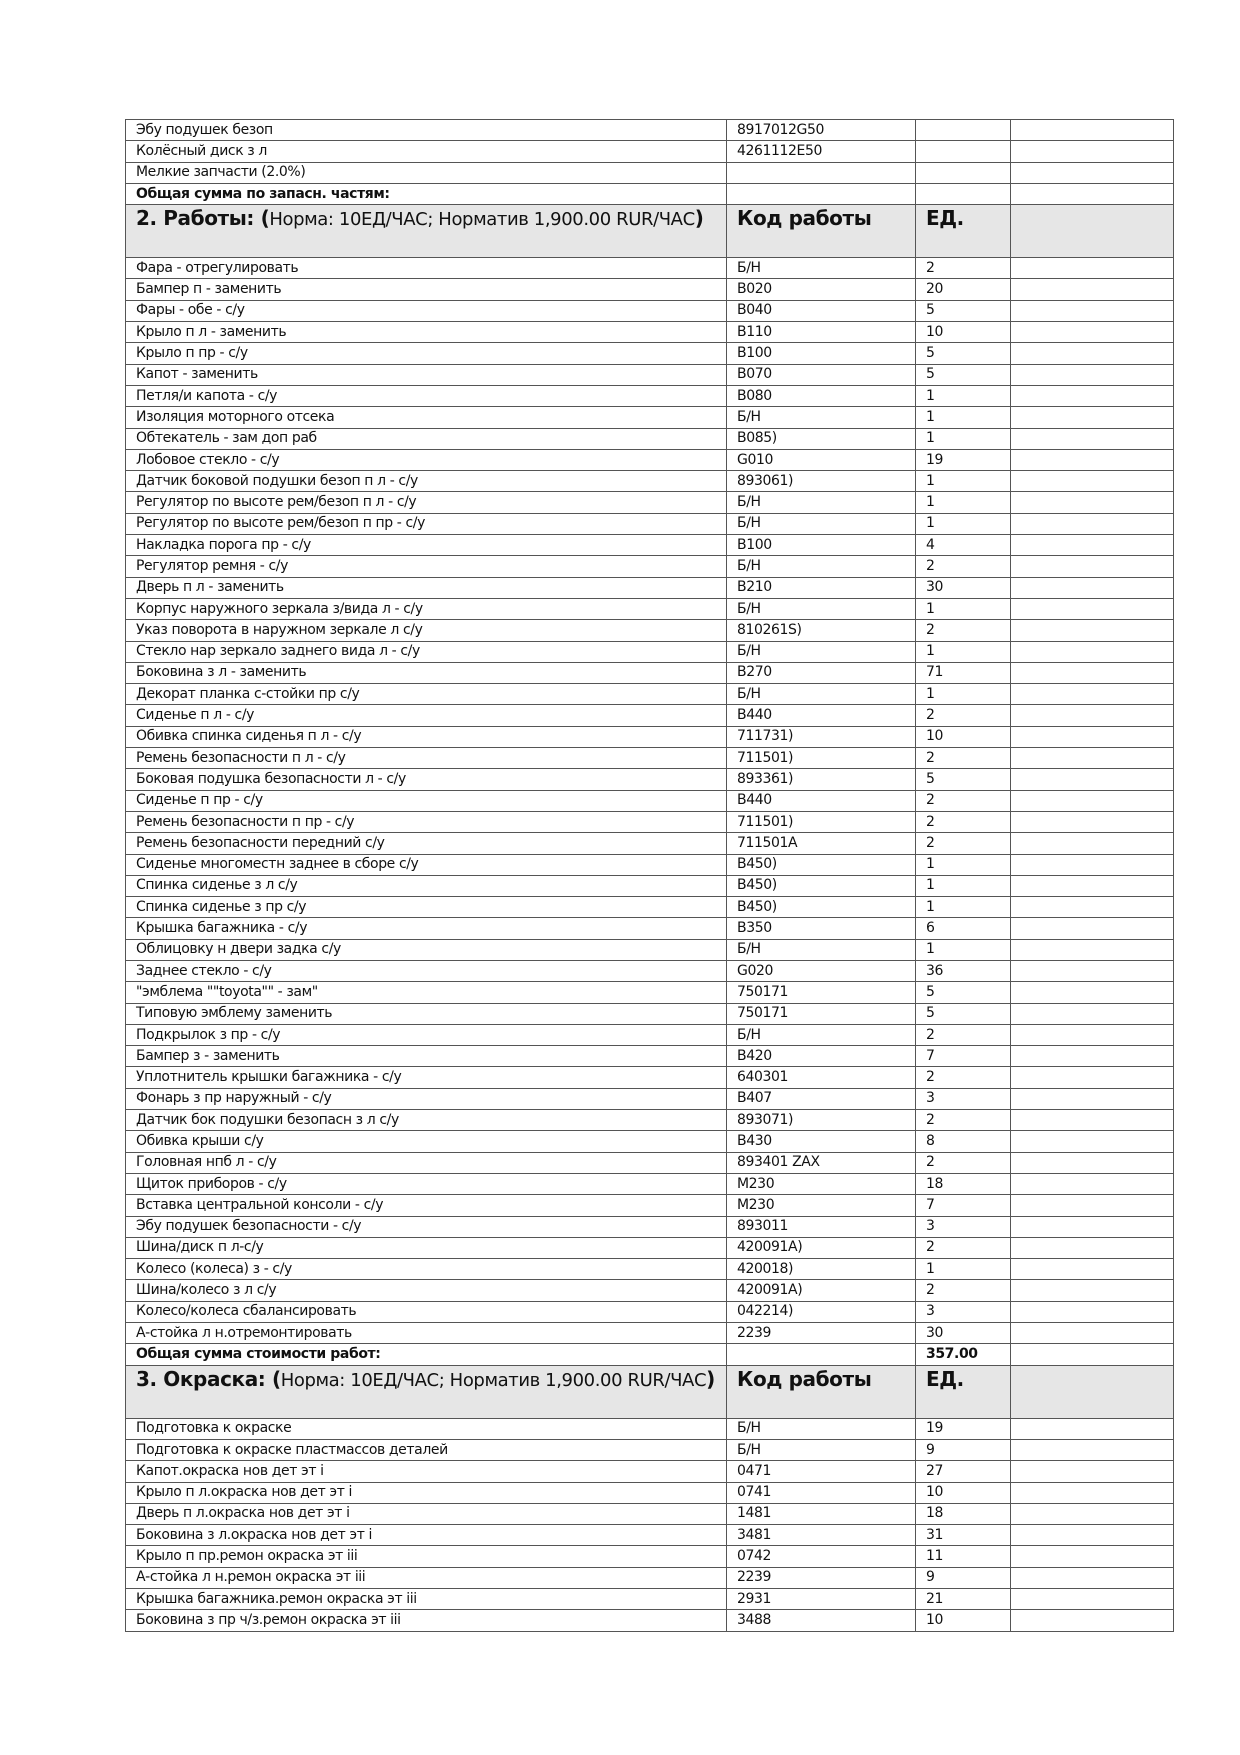 This screenshot has width=1240, height=1755. Describe the element at coordinates (821, 1556) in the screenshot. I see `paint-code-cell: 0742` at that location.